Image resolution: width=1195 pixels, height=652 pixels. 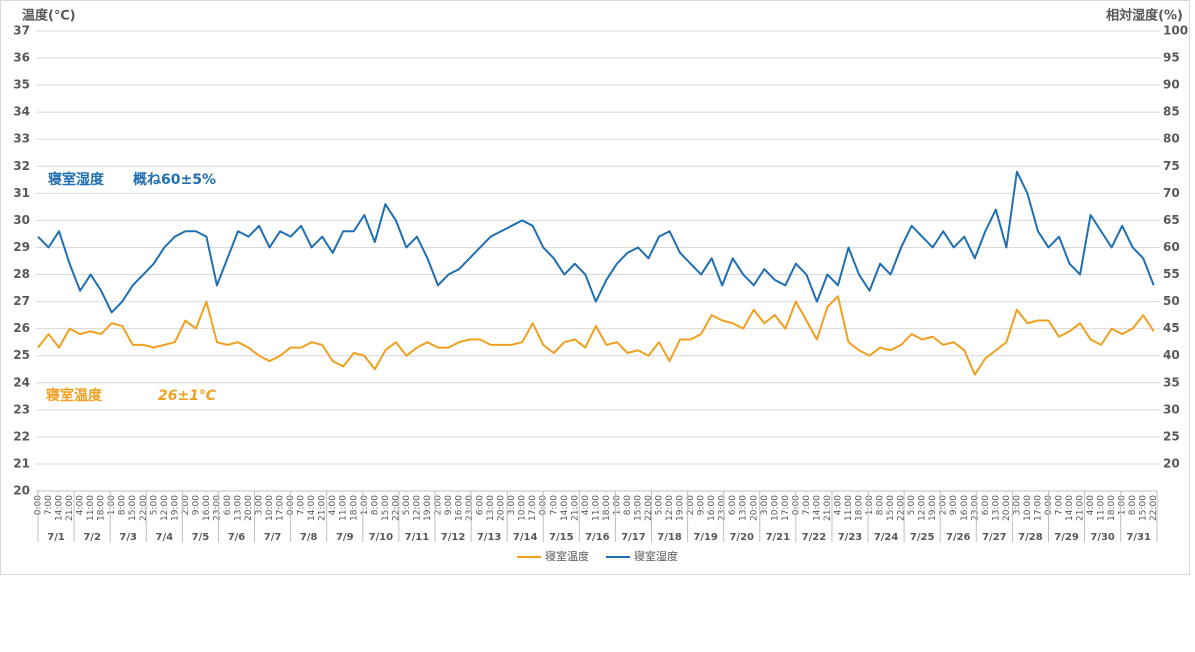 I want to click on y2-tick-label: 70, so click(x=1171, y=193).